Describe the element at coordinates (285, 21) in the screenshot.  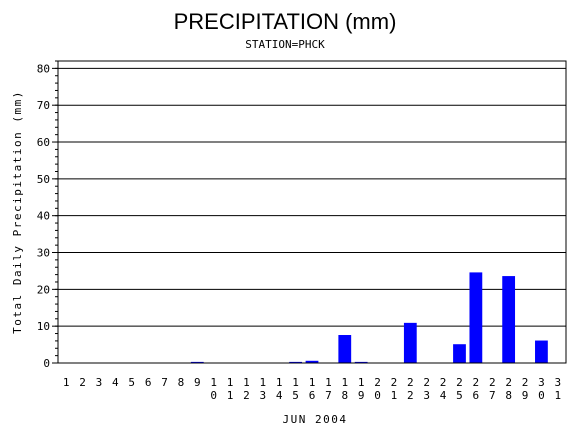
I see `chart-title: PRECIPITATION (mm)` at that location.